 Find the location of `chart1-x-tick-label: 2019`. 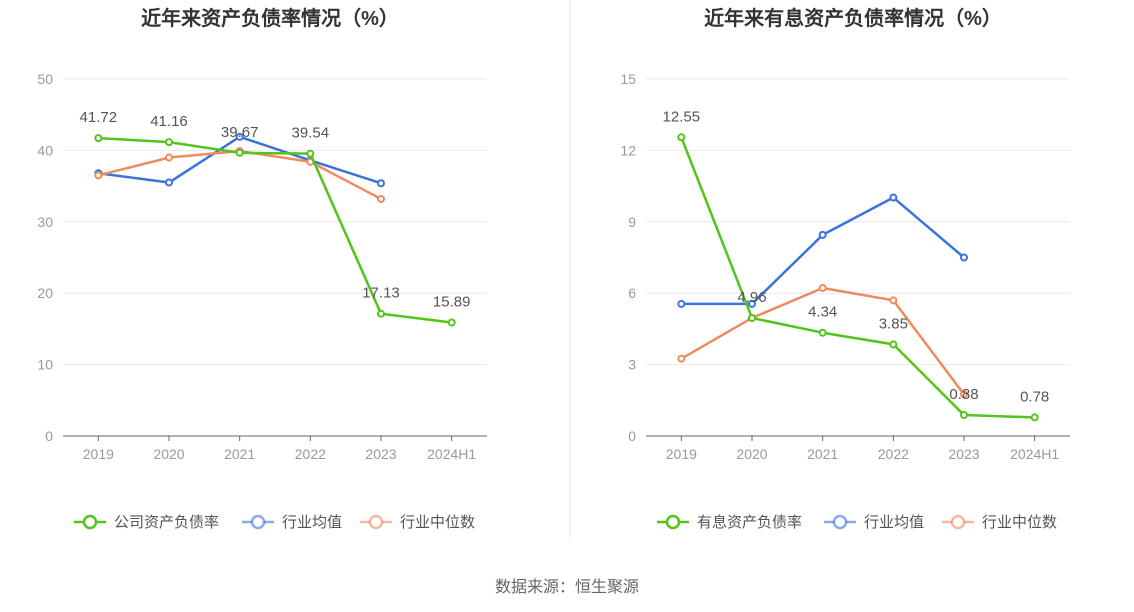

chart1-x-tick-label: 2019 is located at coordinates (98, 454).